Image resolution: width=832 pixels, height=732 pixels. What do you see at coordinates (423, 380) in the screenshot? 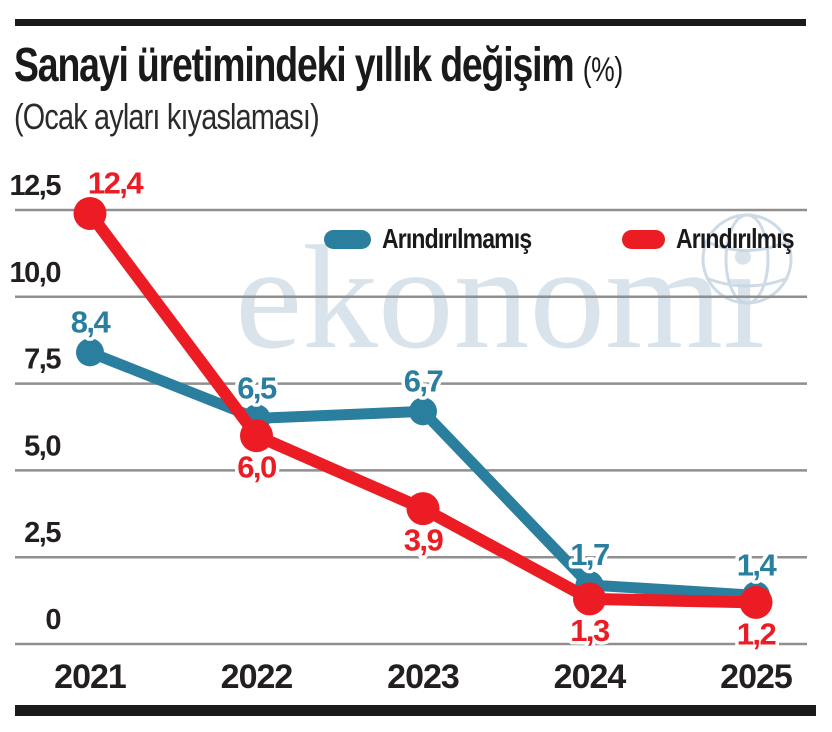
I see `value-label: 6,7` at bounding box center [423, 380].